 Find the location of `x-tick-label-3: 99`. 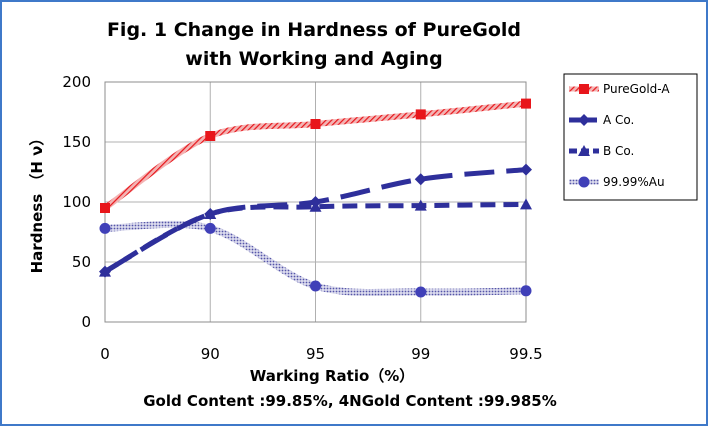

x-tick-label-3: 99 is located at coordinates (420, 354).